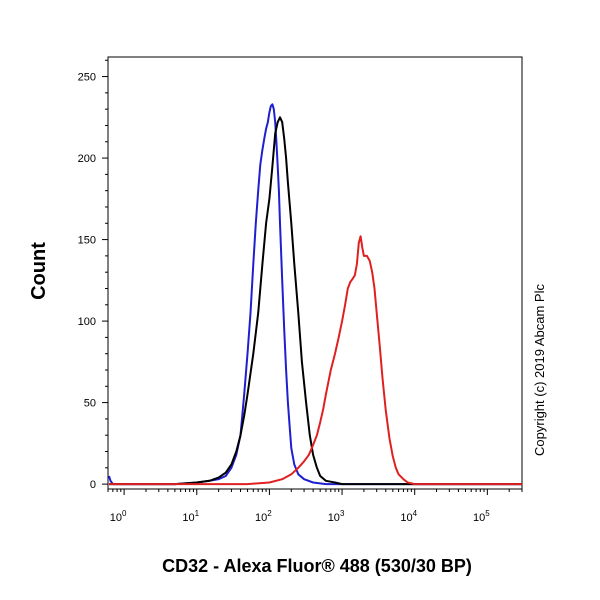 This screenshot has height=600, width=600. I want to click on x-tick-label: 10⁴, so click(408, 516).